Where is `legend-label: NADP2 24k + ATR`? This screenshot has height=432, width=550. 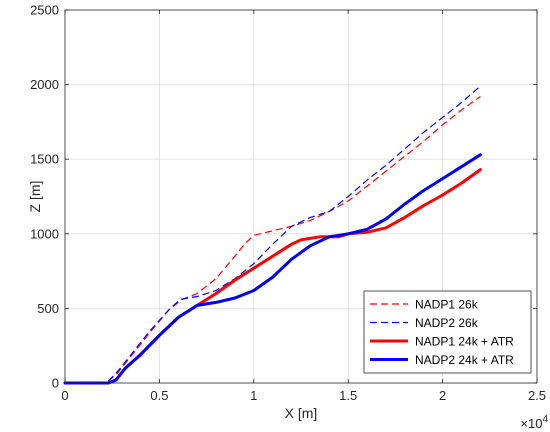
legend-label: NADP2 24k + ATR is located at coordinates (464, 360).